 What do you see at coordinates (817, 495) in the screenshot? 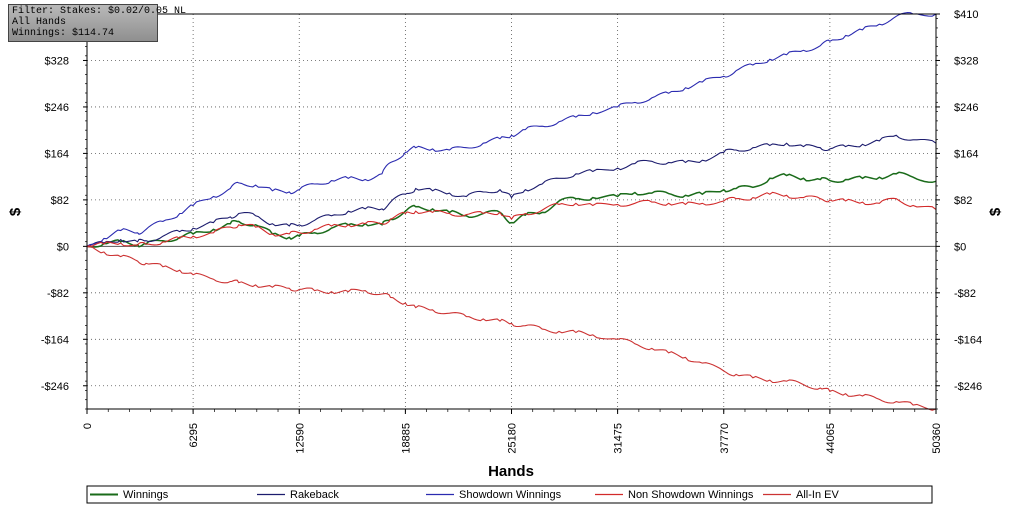
I see `legend-label: All-In EV` at bounding box center [817, 495].